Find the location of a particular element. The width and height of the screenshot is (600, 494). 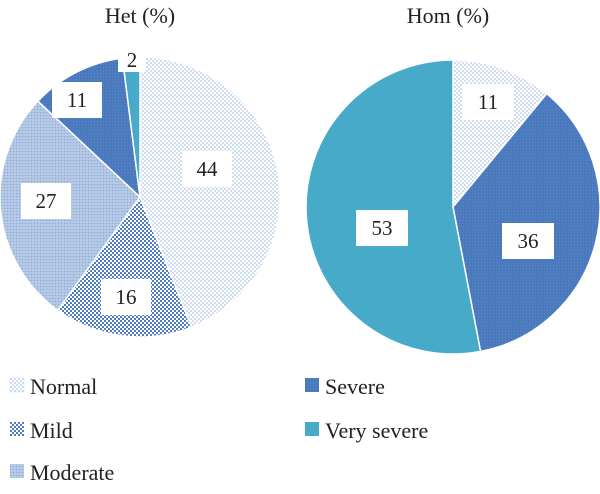

legend-item-normal: Normal is located at coordinates (53, 386).